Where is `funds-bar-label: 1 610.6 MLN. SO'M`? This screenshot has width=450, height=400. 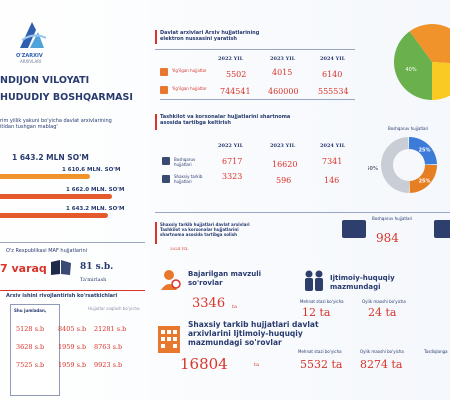
funds-bar-label: 1 610.6 MLN. SO'M is located at coordinates (91, 170).